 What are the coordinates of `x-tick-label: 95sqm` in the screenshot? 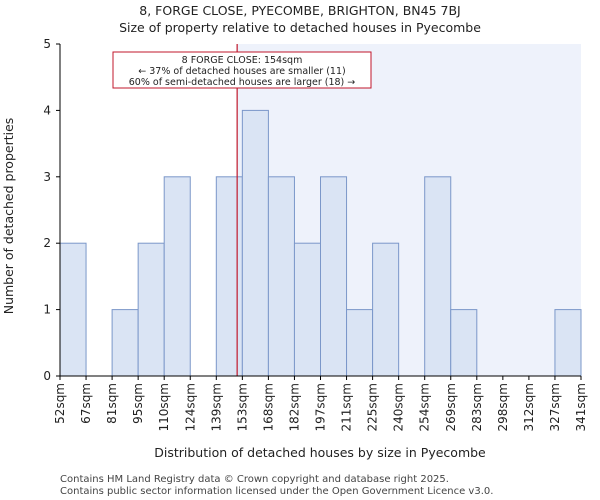 It's located at (138, 403).